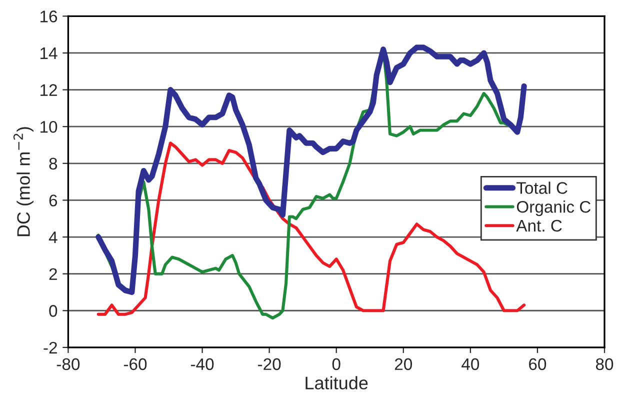  What do you see at coordinates (135, 364) in the screenshot?
I see `x-tick-label: -60` at bounding box center [135, 364].